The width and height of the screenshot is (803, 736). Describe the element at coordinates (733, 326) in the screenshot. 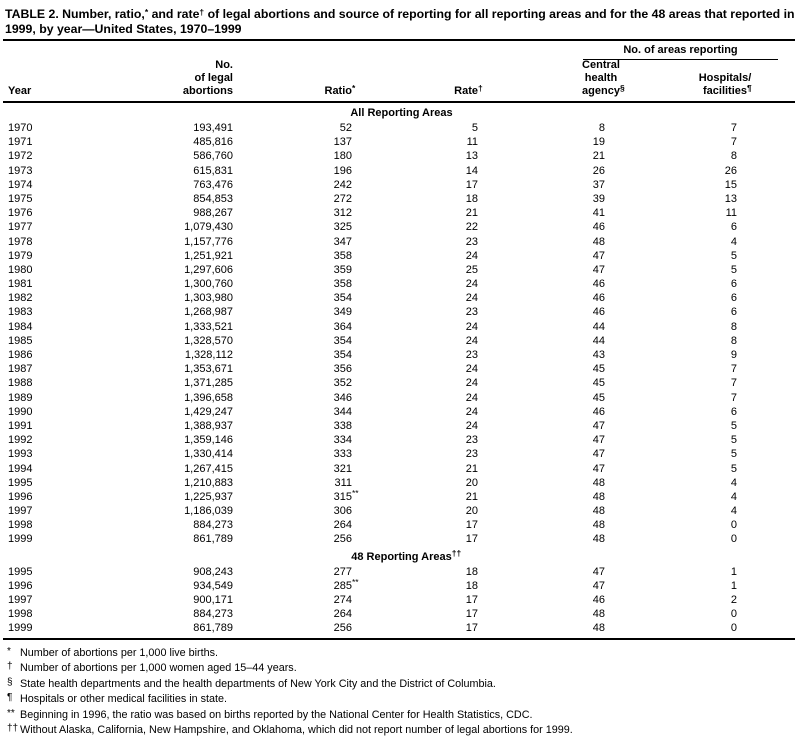

I see `cell-facilities: 8` at that location.